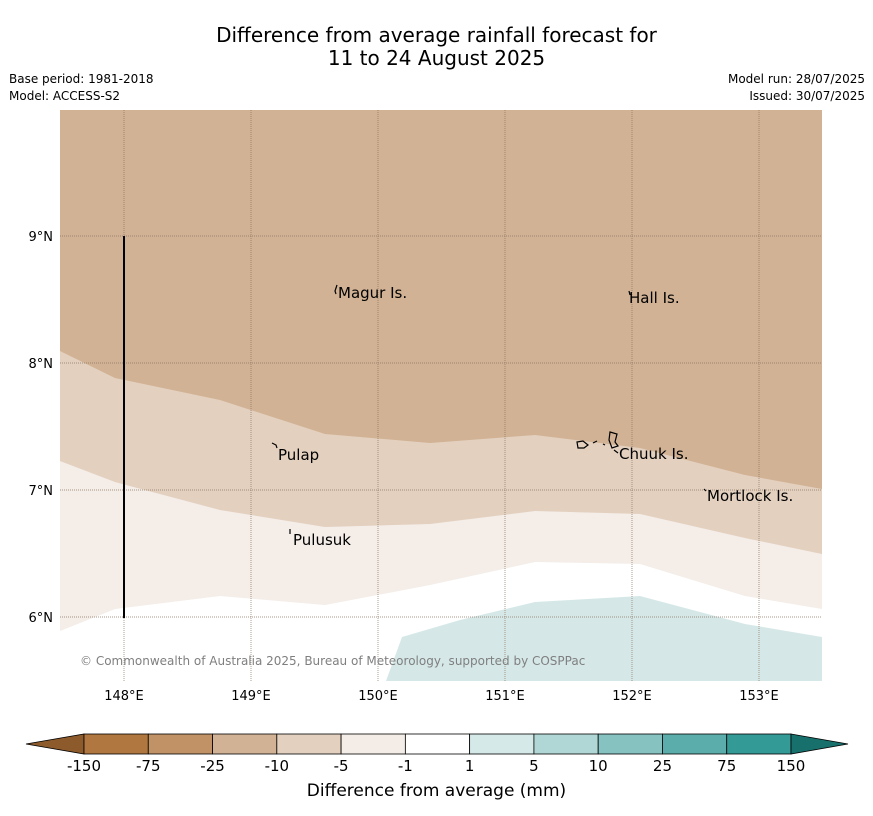 Image resolution: width=873 pixels, height=816 pixels. What do you see at coordinates (441, 696) in the screenshot?
I see `longitude-tick-labels: 148°E 149°E 150°E 151°E 152°E 153°E` at bounding box center [441, 696].